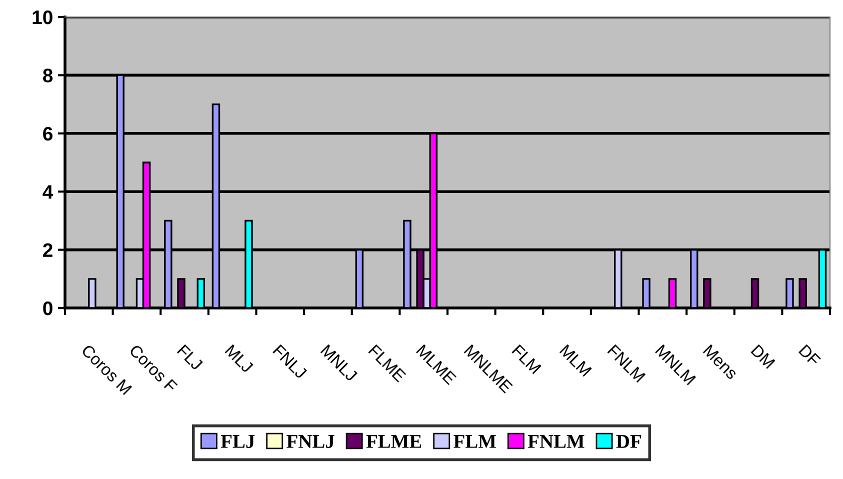  I want to click on legend-label: FLME, so click(394, 441).